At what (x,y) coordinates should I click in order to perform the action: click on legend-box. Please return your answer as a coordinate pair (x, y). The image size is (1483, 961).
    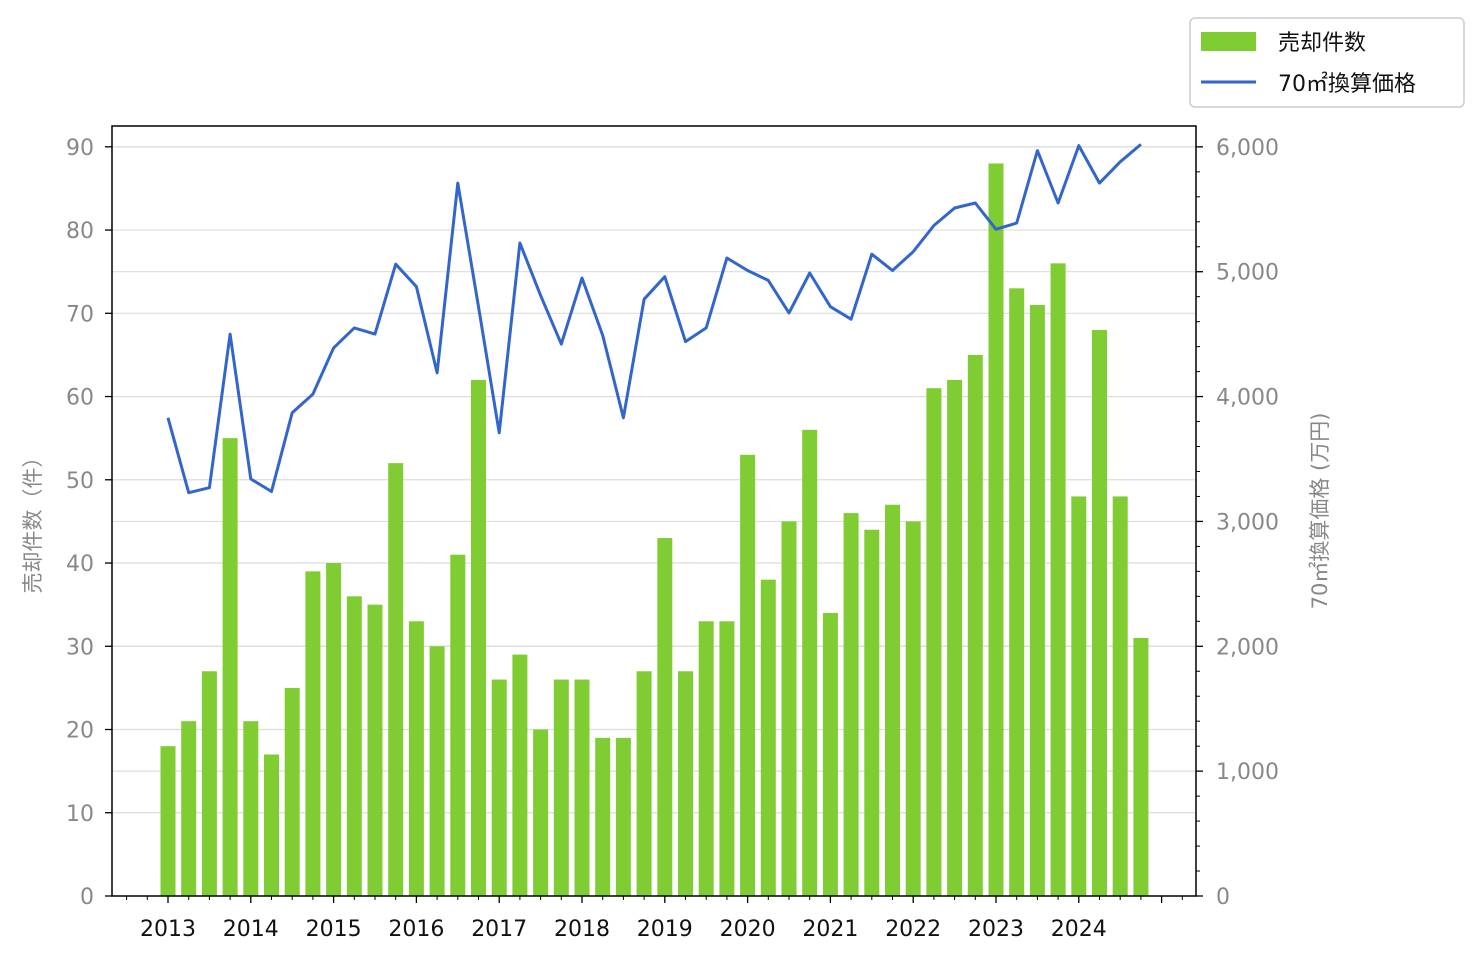
    Looking at the image, I should click on (1327, 62).